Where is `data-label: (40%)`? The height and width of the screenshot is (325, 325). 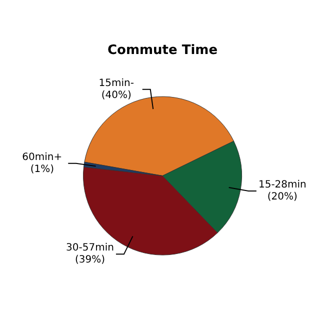 data-label: (40%) is located at coordinates (116, 95).